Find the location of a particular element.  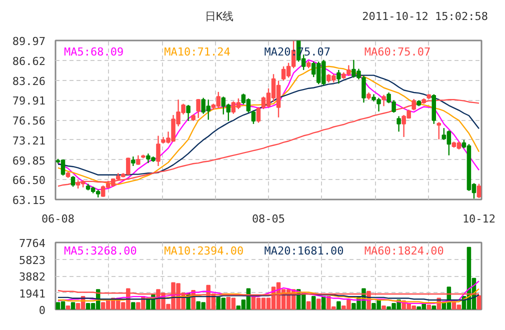

y-tick-label: 89.97 is located at coordinates (29, 41).